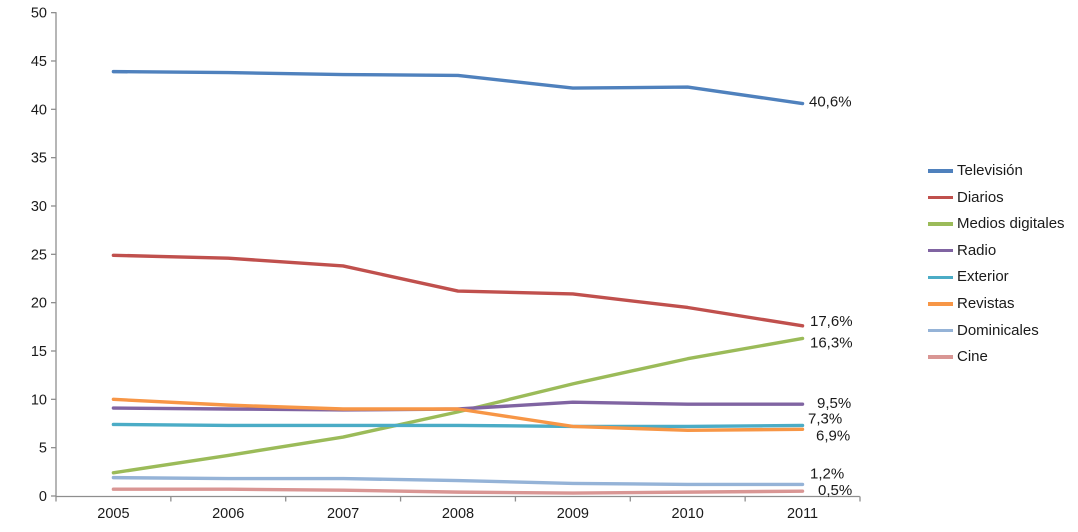 Image resolution: width=1078 pixels, height=532 pixels. What do you see at coordinates (830, 102) in the screenshot?
I see `end-value-label-television: 40,6%` at bounding box center [830, 102].